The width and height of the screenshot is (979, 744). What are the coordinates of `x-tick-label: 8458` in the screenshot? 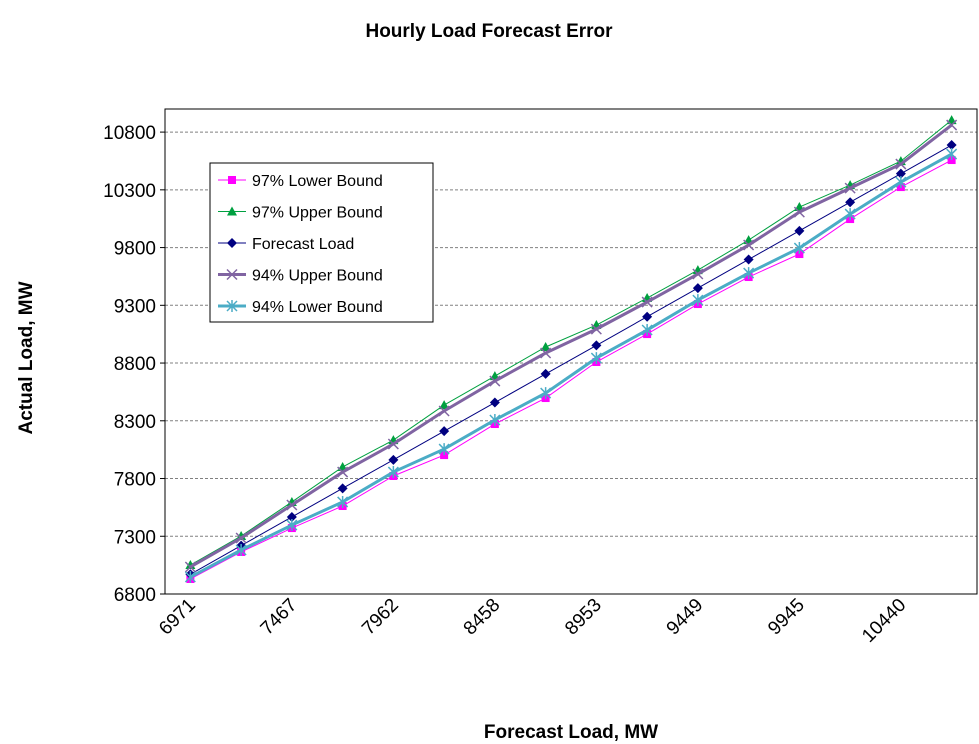 It's located at (482, 617).